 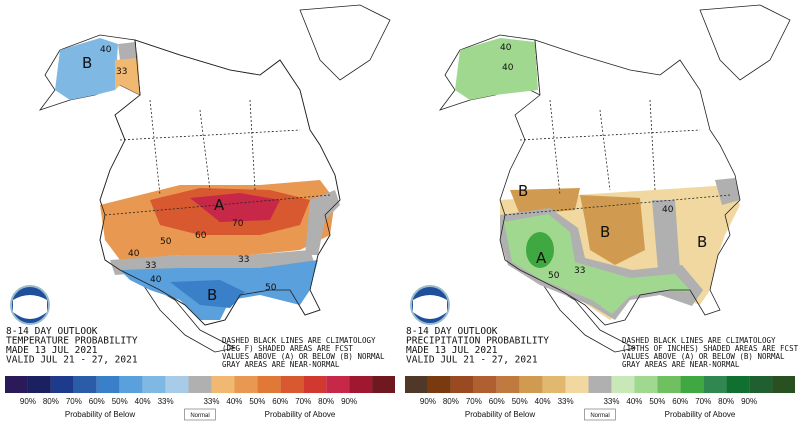 I want to click on outlook-note: (10THS OF INCHES) SHADED AREAS ARE FCST, so click(x=710, y=348).